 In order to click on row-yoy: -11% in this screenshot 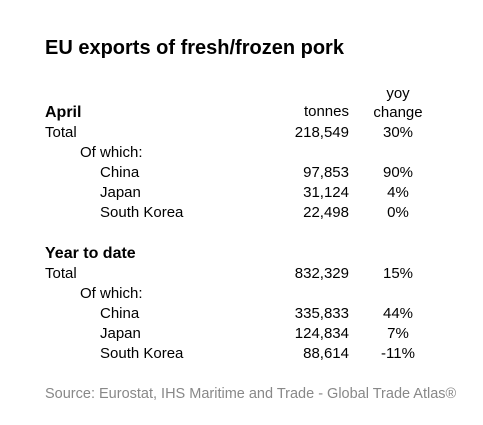, I will do `click(398, 353)`.